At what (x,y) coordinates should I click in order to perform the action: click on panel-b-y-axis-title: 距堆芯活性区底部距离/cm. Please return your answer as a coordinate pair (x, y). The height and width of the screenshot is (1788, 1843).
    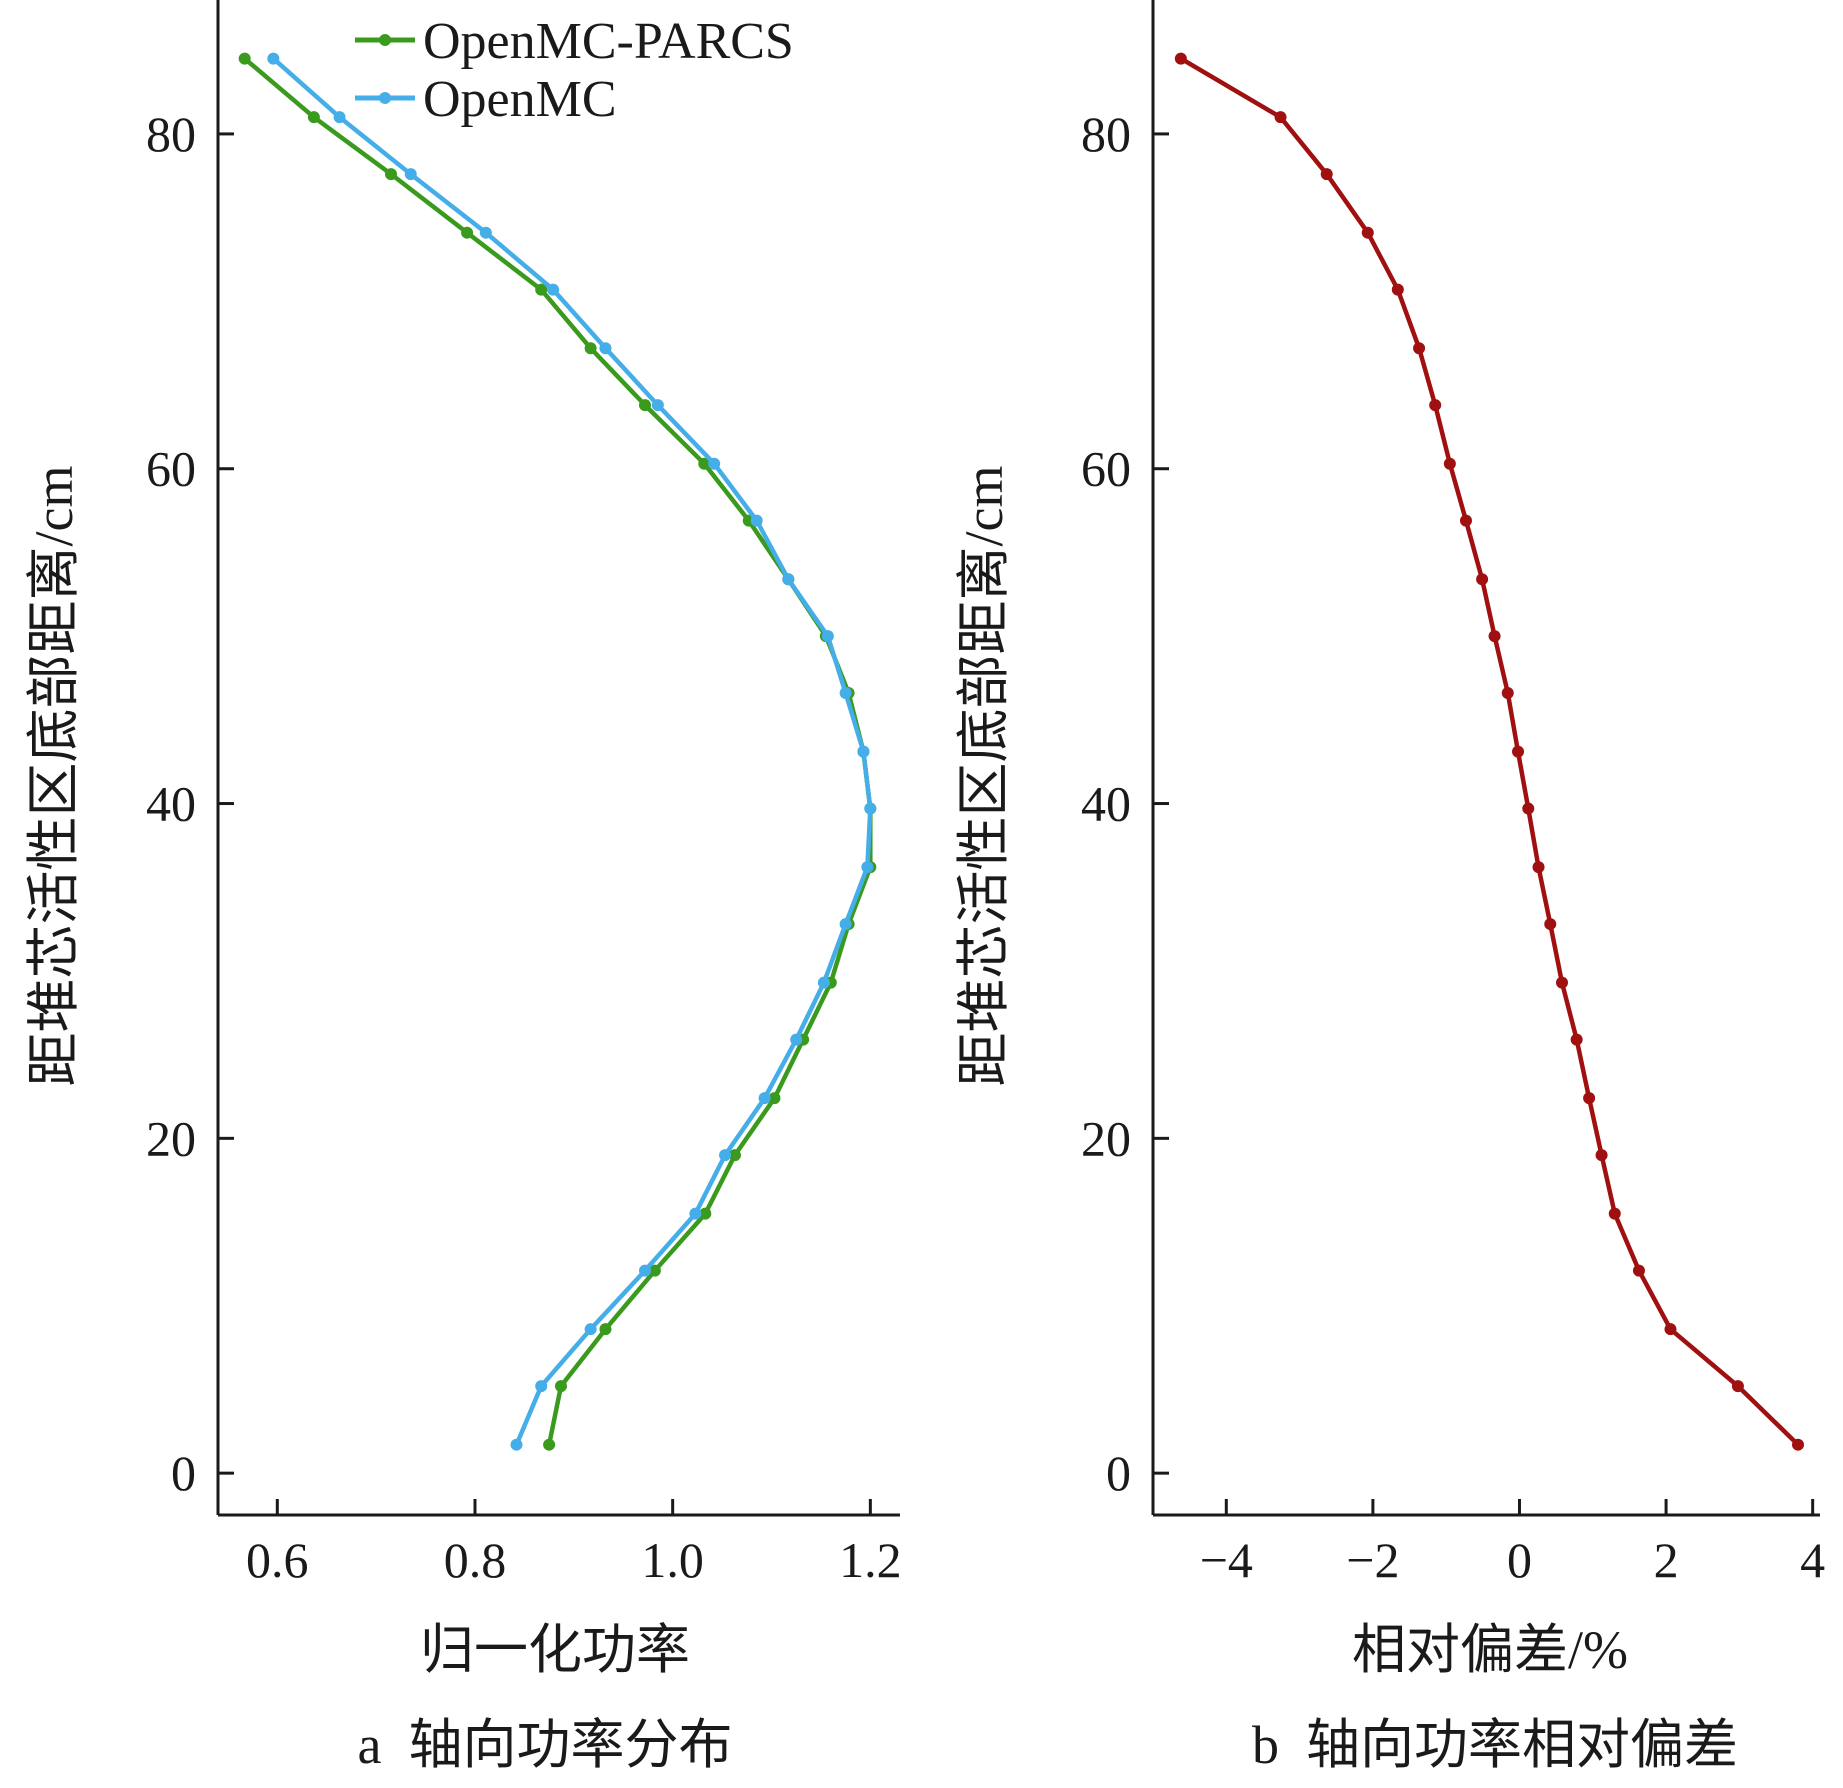
    Looking at the image, I should click on (984, 776).